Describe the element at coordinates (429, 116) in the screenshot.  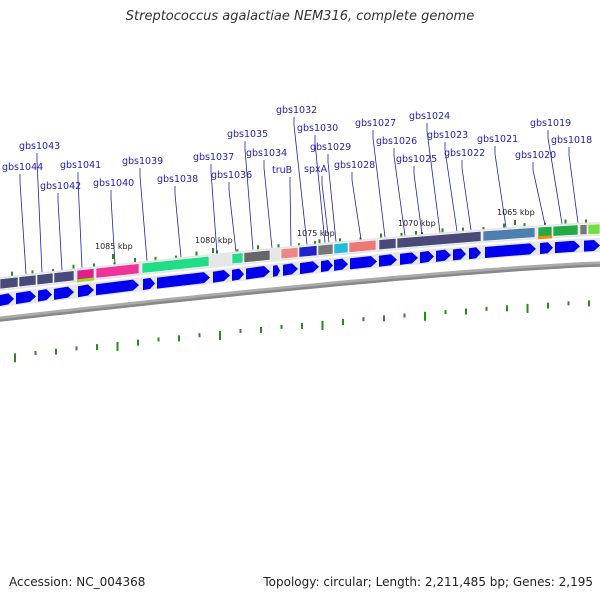
I see `gene-label-gbs1024: gbs1024` at that location.